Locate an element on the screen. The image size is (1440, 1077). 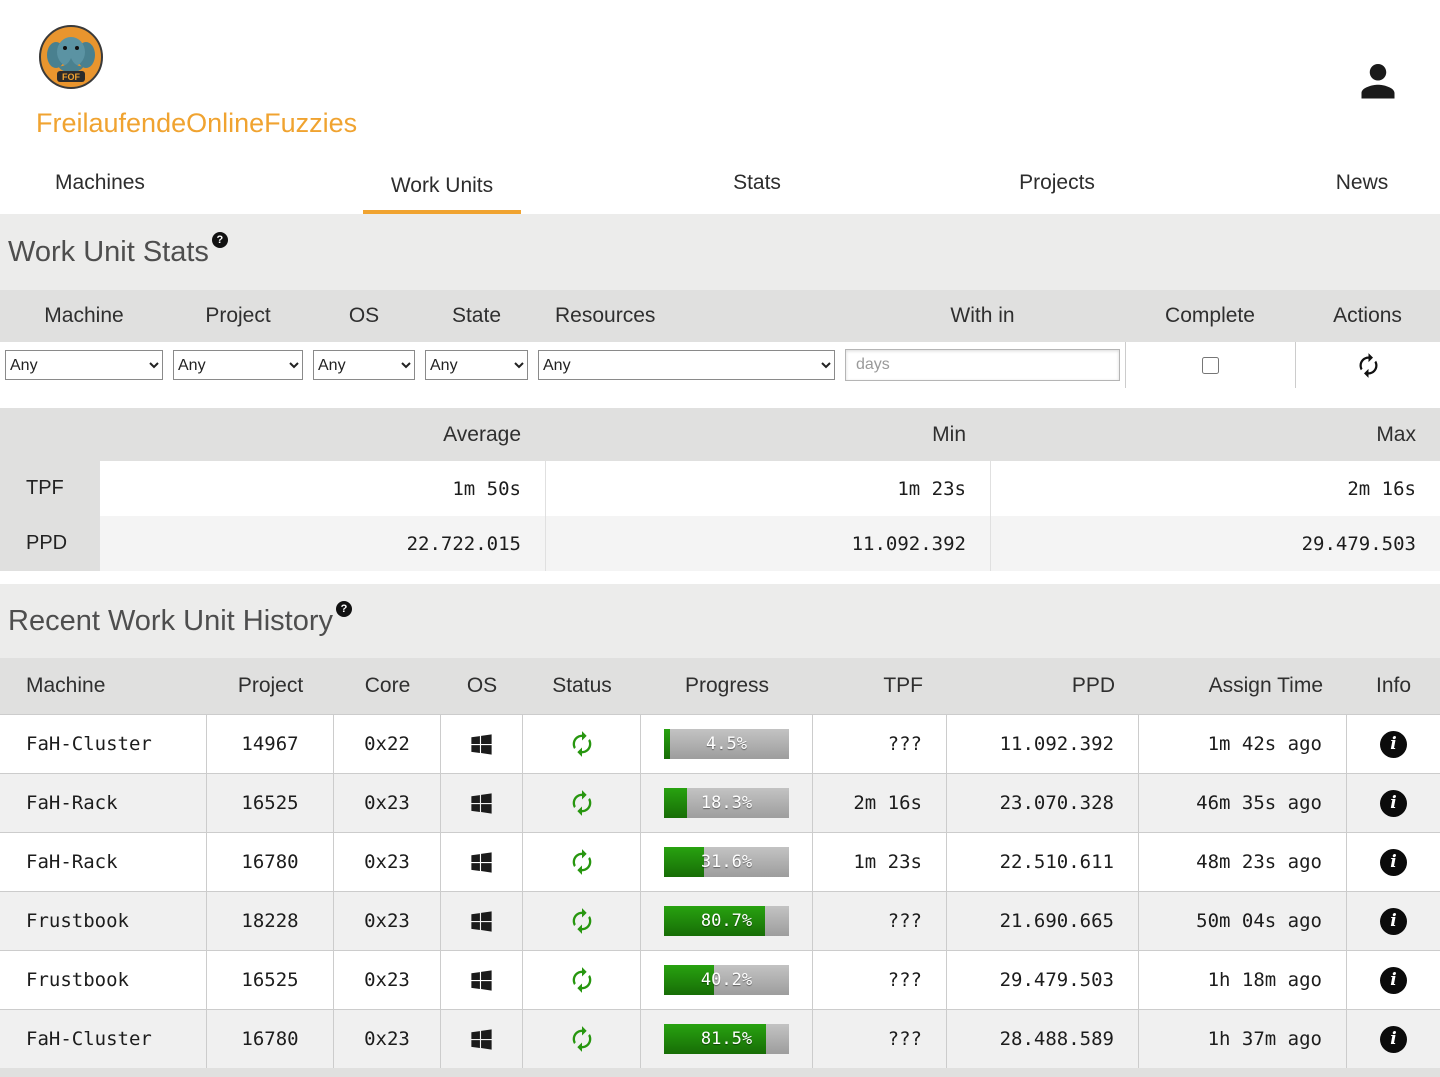
col-ppd: PPD is located at coordinates (1093, 685).